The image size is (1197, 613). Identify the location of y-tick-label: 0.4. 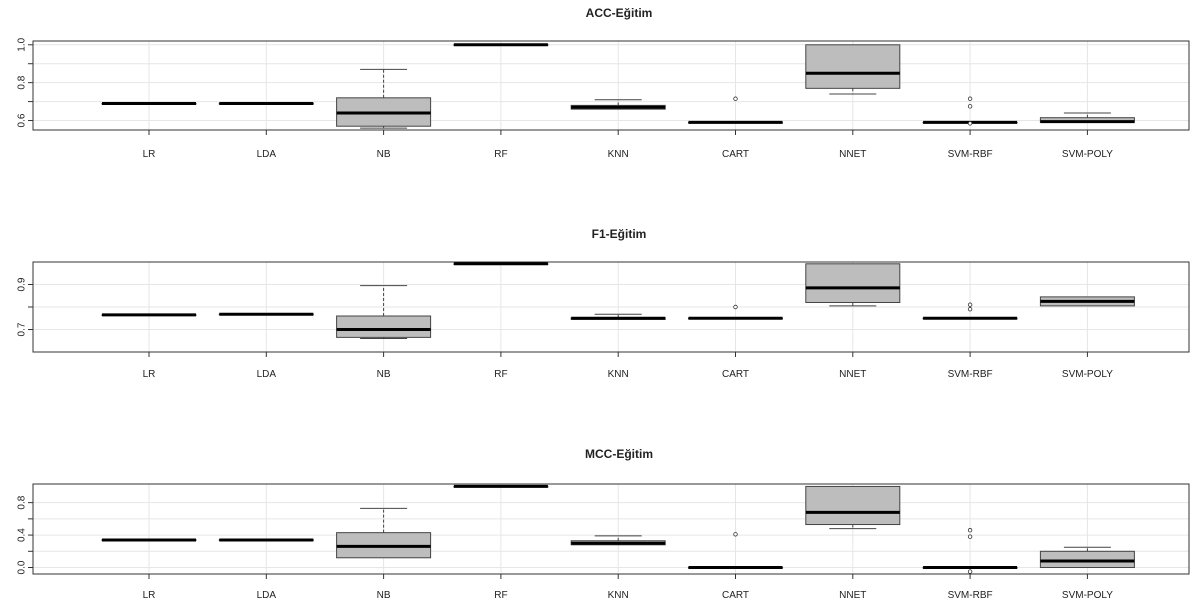
(22, 535).